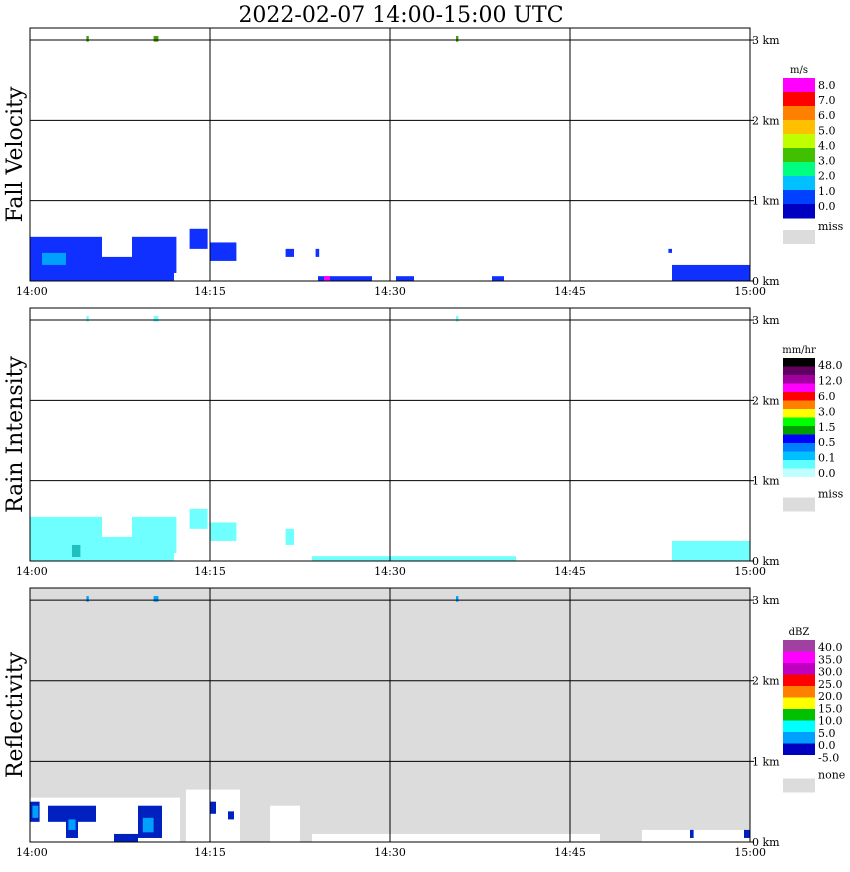  I want to click on legend-label: 12.0, so click(830, 380).